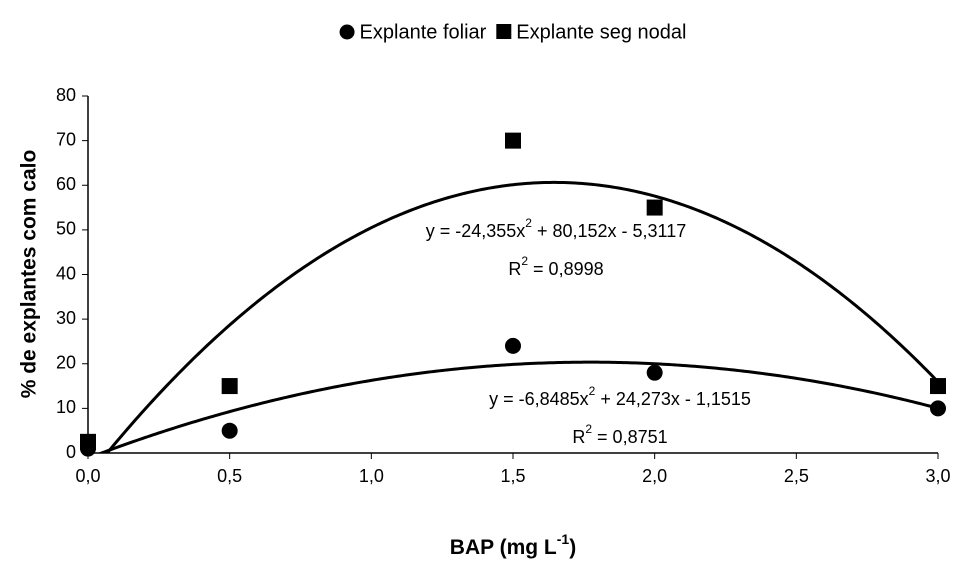 The image size is (958, 562). What do you see at coordinates (66, 139) in the screenshot?
I see `y-tick-label: 70` at bounding box center [66, 139].